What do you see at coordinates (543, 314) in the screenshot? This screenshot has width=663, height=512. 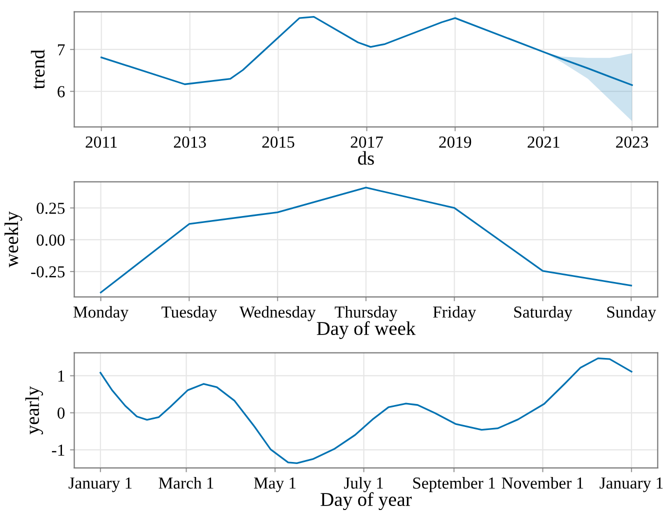 I see `x-tick-label: Saturday` at bounding box center [543, 314].